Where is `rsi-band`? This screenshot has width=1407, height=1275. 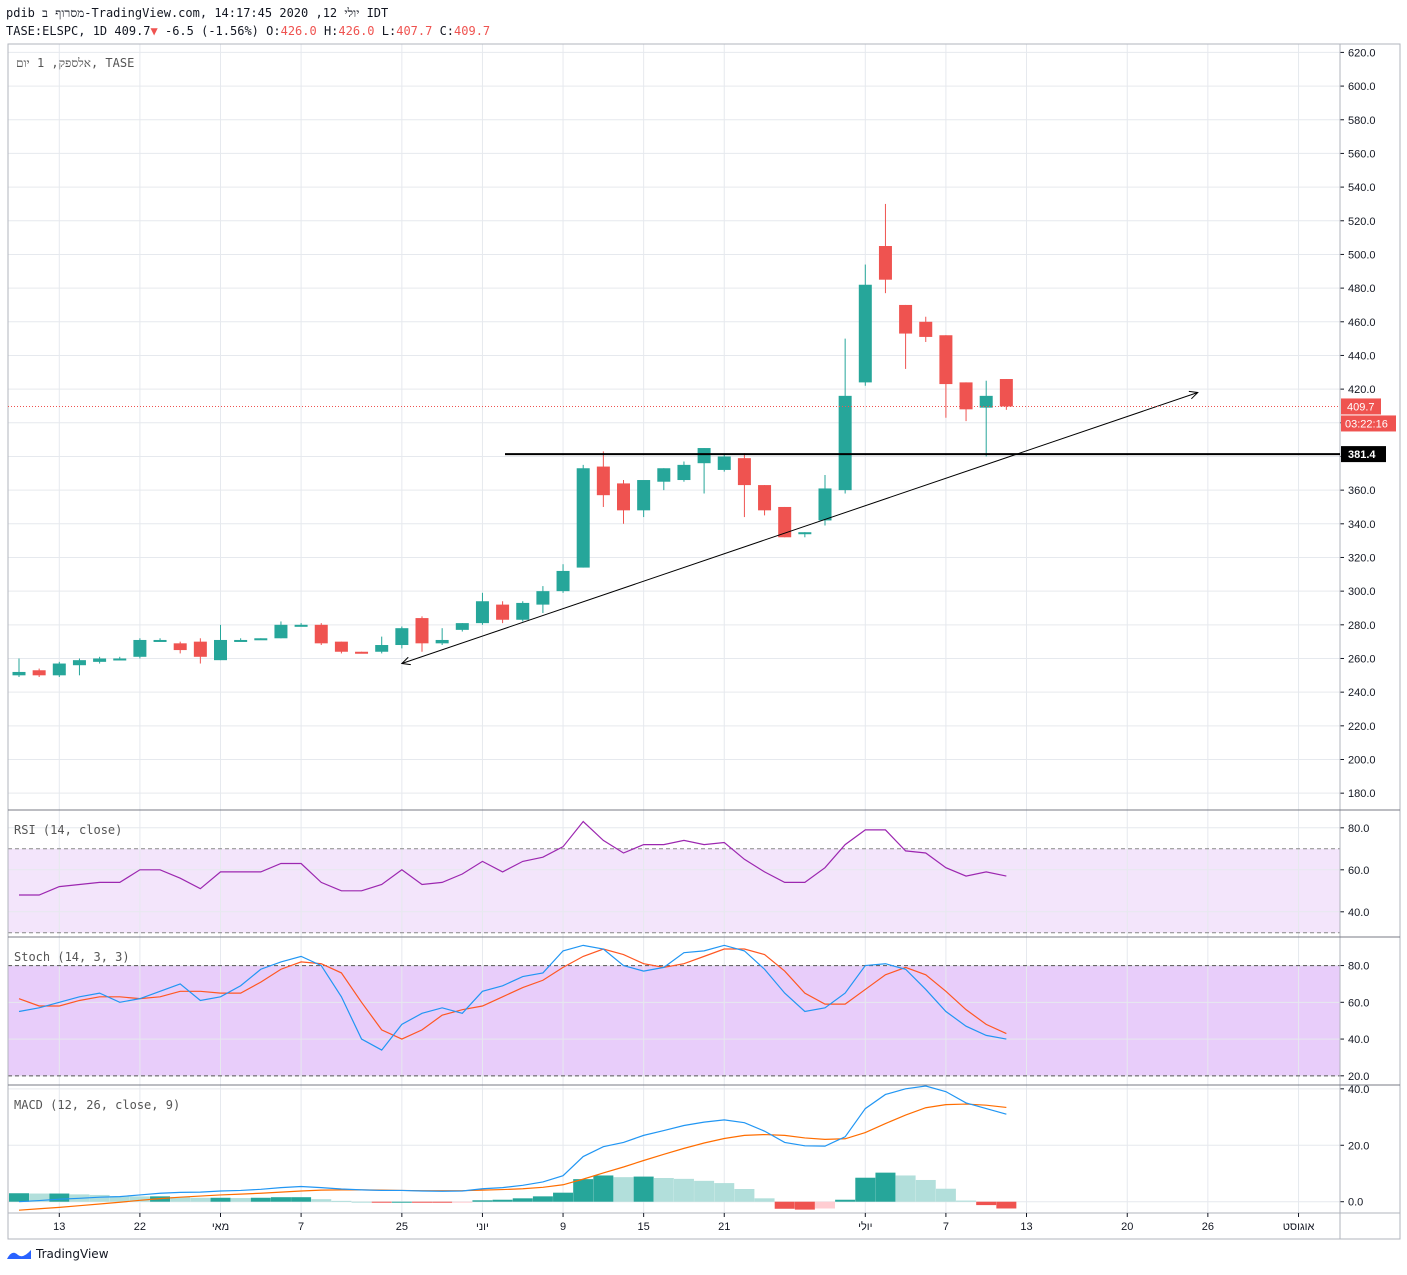 rsi-band is located at coordinates (674, 890).